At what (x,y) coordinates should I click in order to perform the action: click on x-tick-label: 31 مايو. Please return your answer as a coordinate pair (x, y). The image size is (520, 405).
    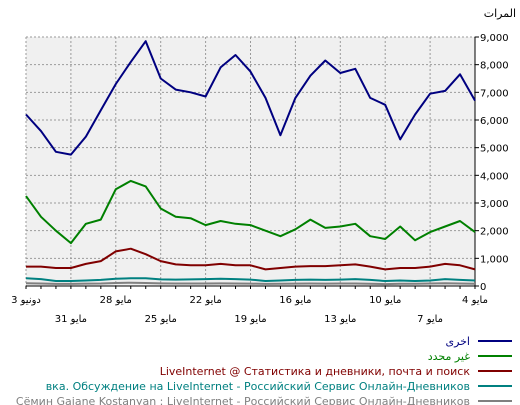
    Looking at the image, I should click on (71, 319).